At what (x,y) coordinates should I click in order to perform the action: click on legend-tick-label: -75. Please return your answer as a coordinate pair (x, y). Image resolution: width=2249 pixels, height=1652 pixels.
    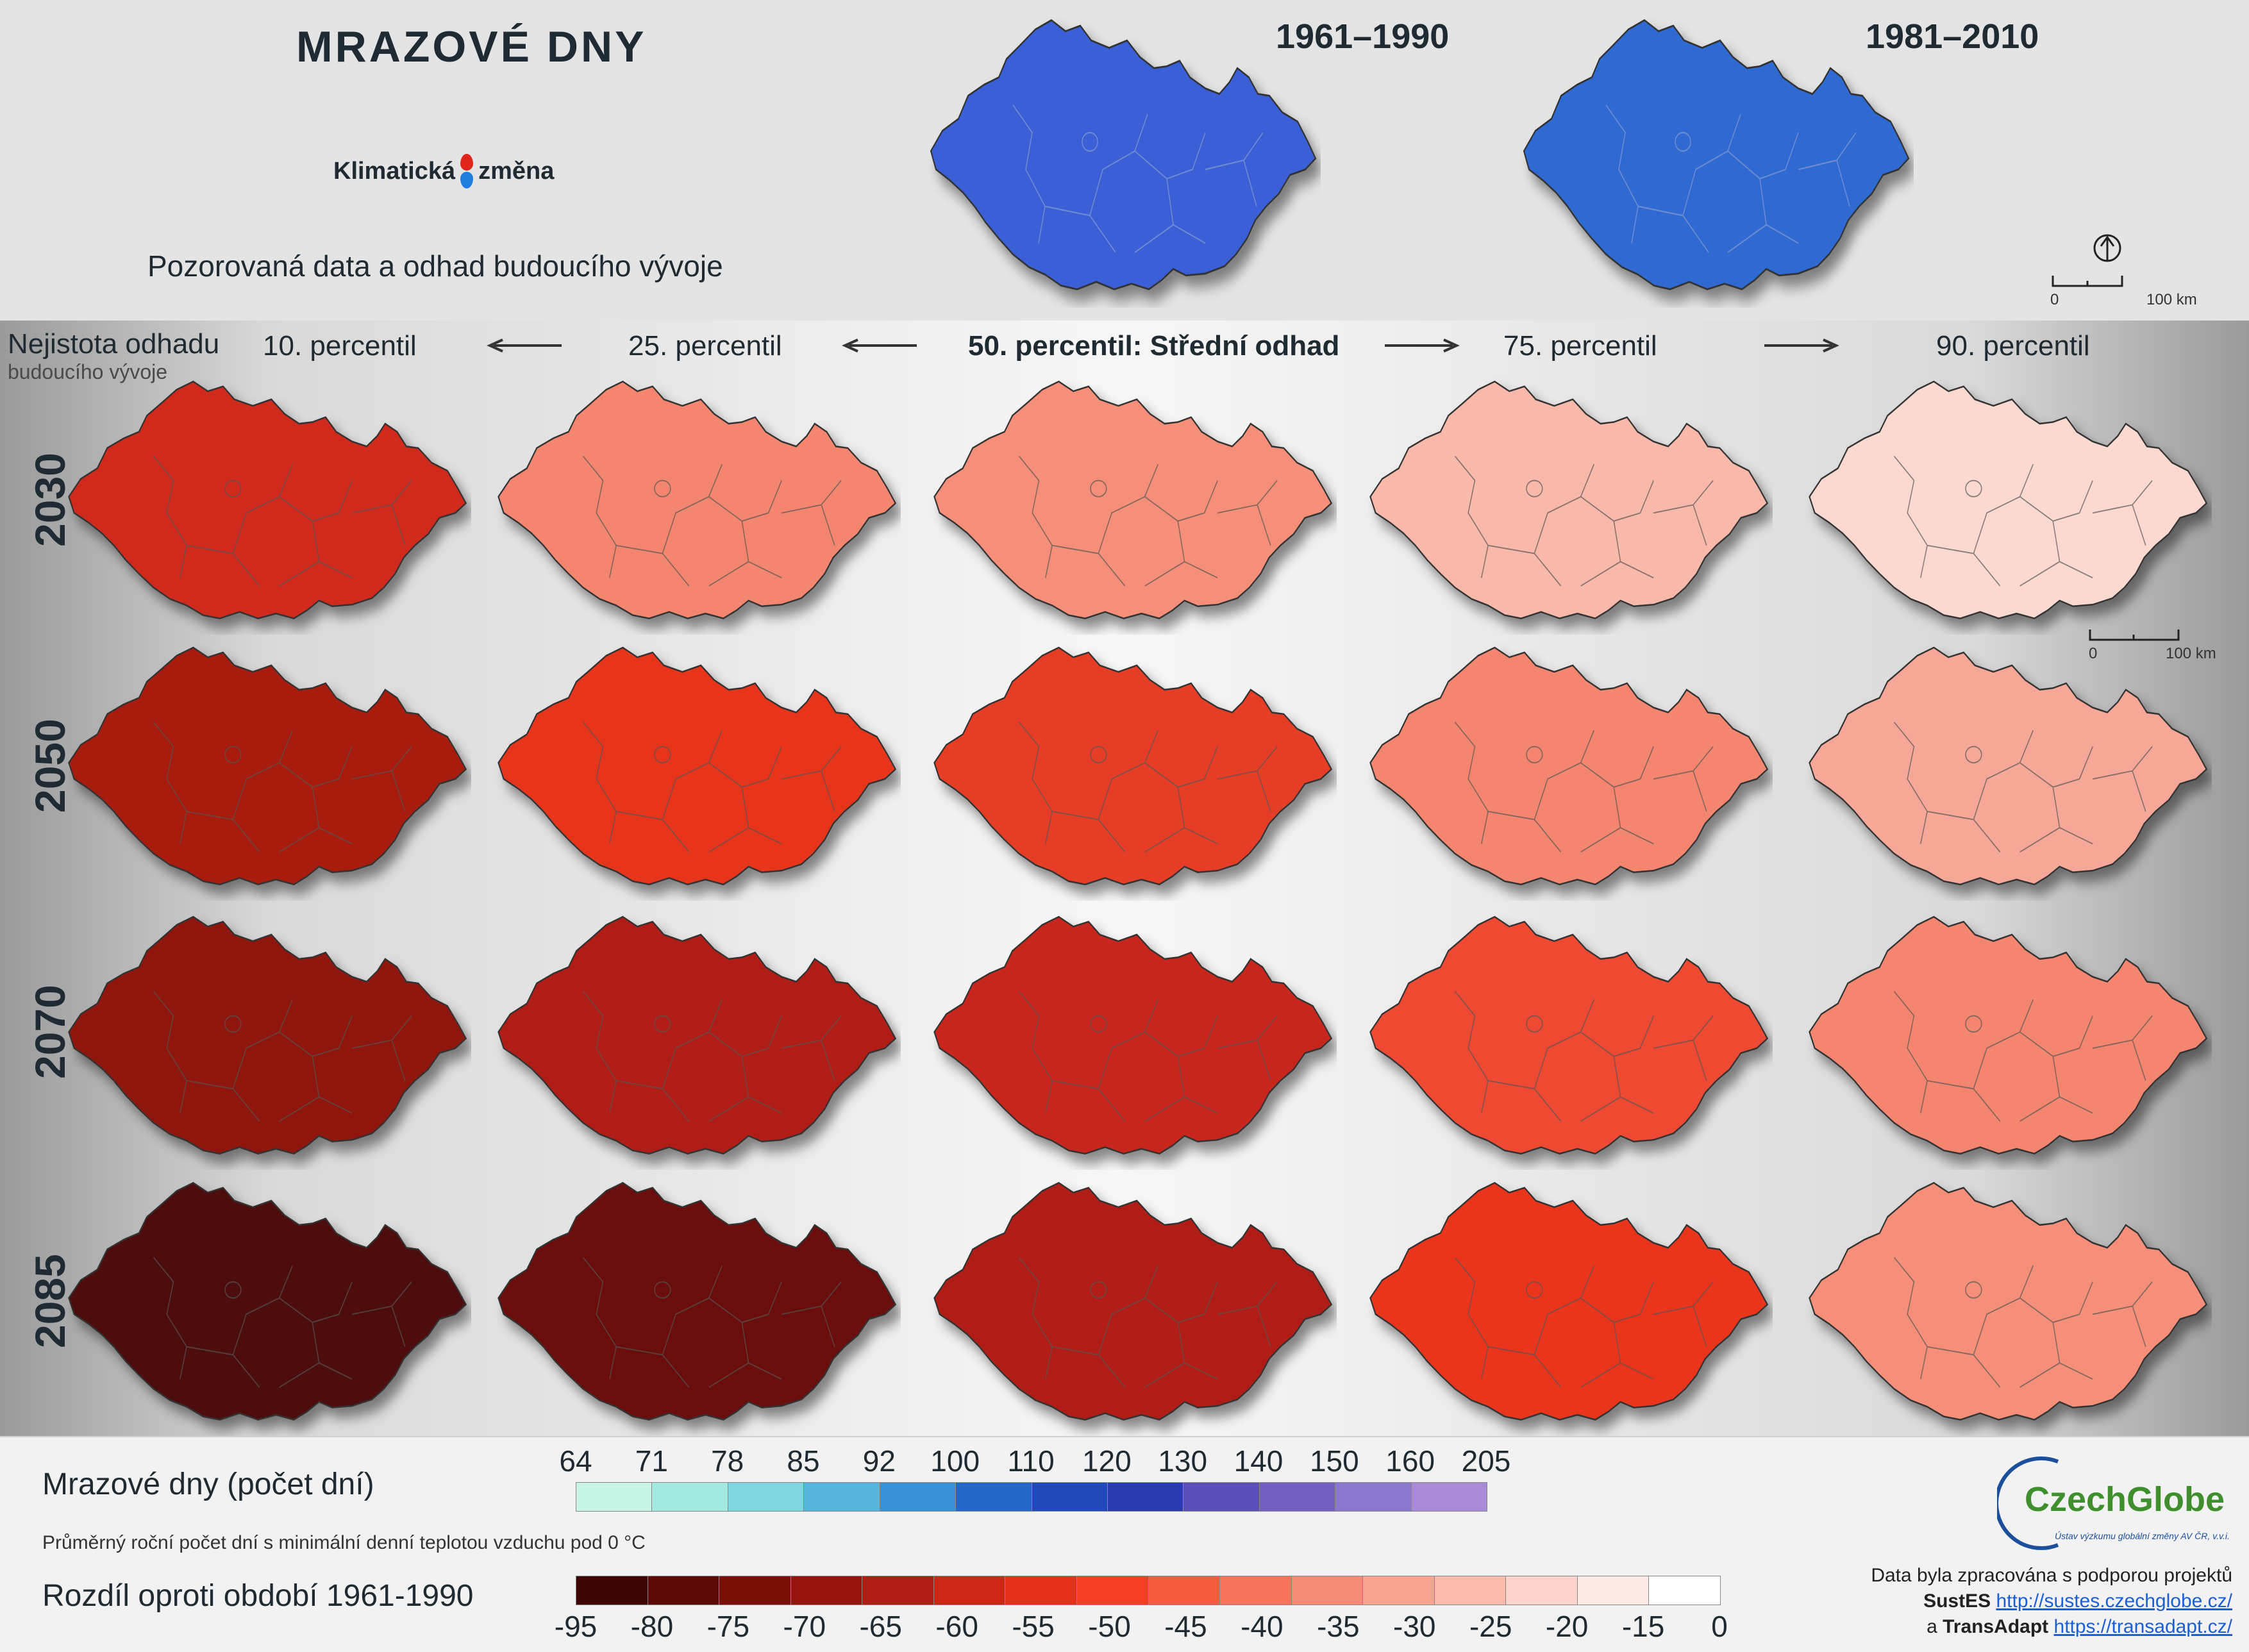
    Looking at the image, I should click on (728, 1626).